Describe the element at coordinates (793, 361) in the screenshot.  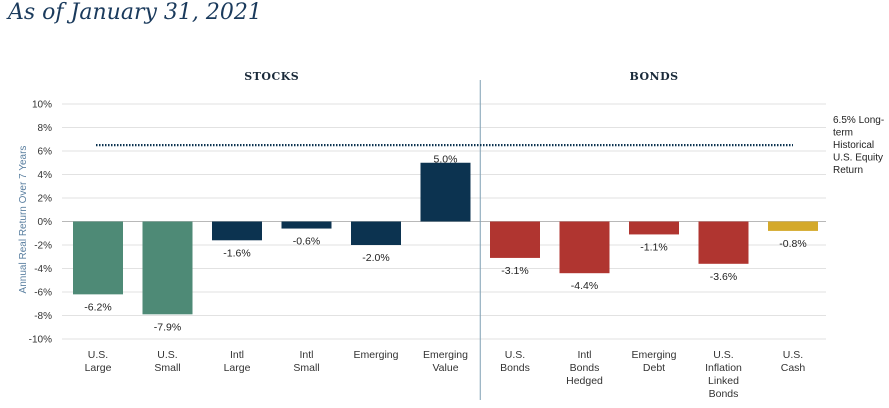
I see `category-label: U.S. Cash` at that location.